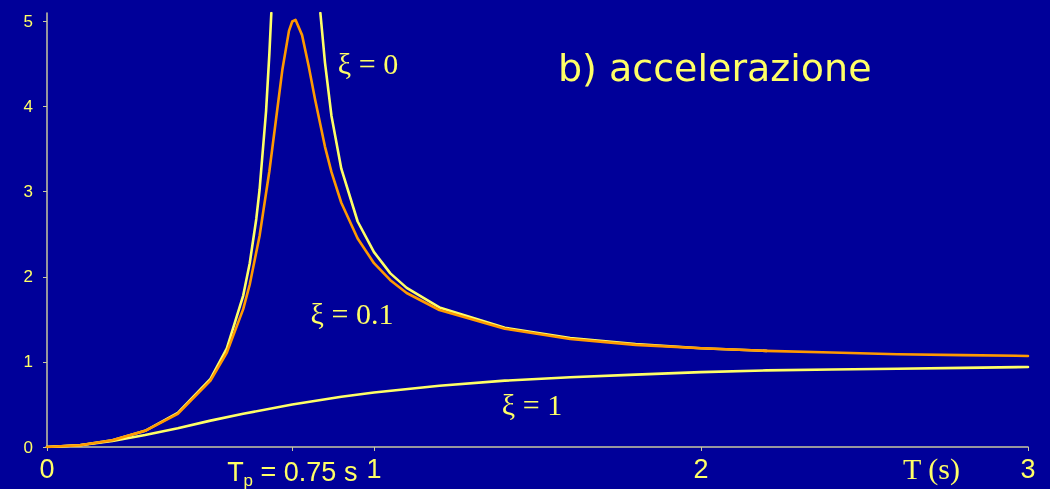  I want to click on y-tick-label: 3, so click(28, 192).